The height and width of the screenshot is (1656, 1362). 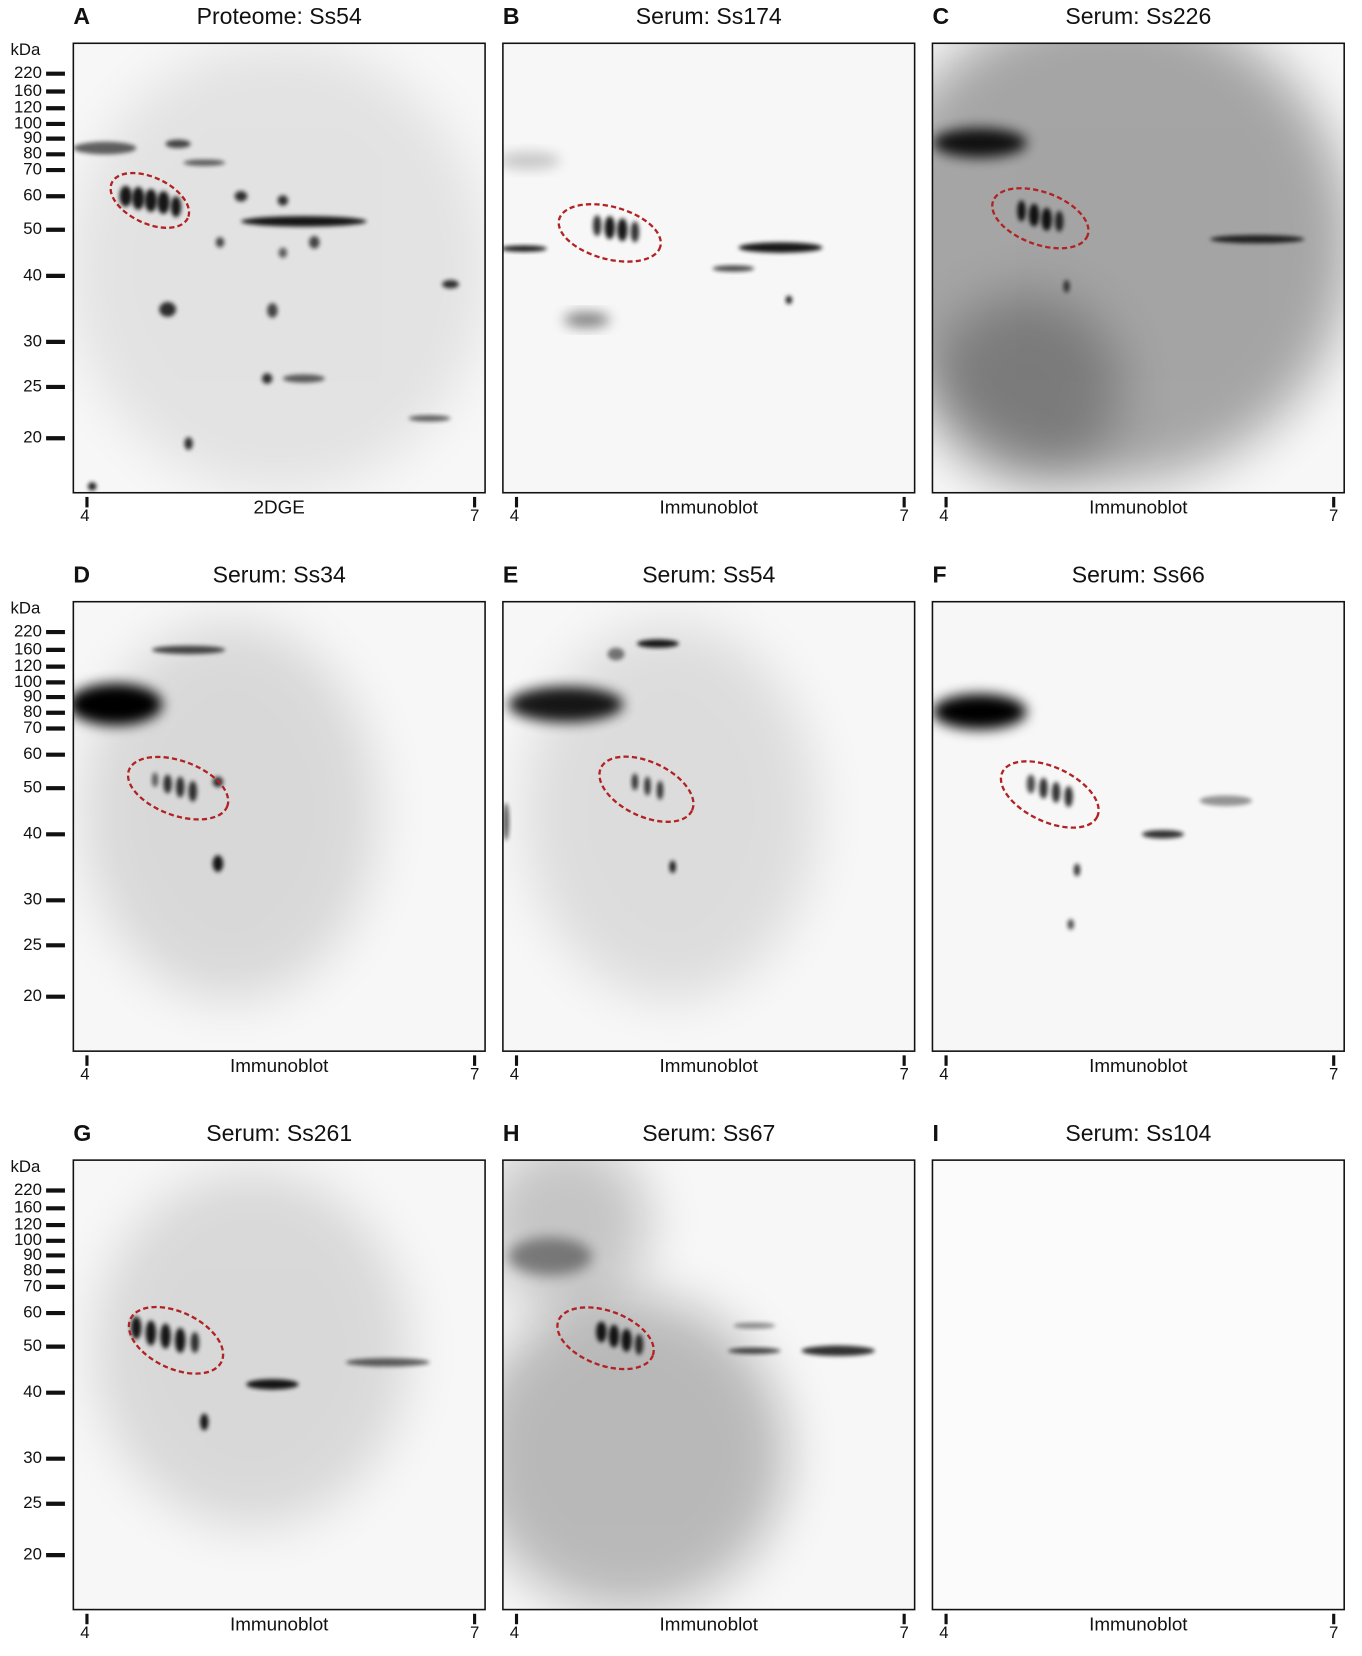 I want to click on marker-label: 100, so click(x=28, y=681).